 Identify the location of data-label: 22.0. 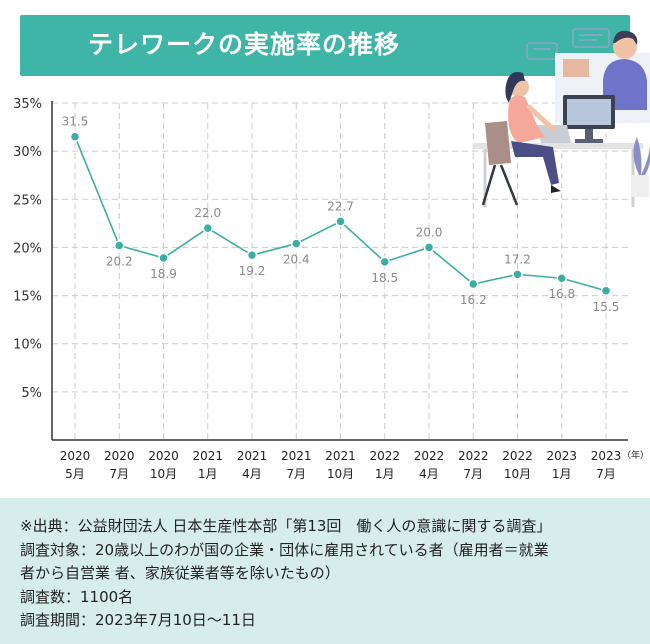
(207, 213).